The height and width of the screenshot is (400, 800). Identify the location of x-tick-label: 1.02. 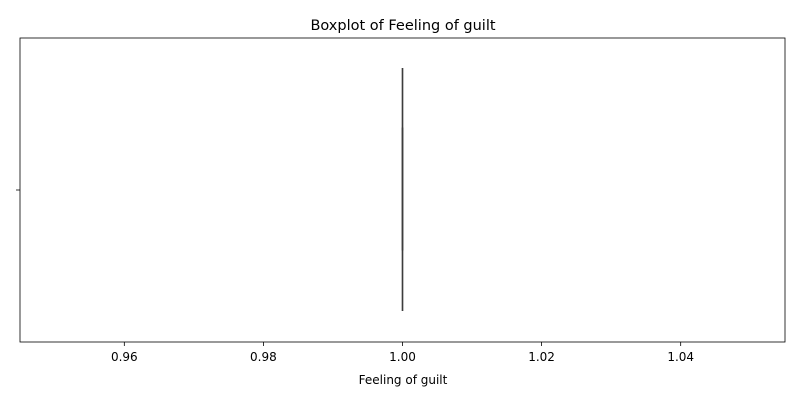
(541, 357).